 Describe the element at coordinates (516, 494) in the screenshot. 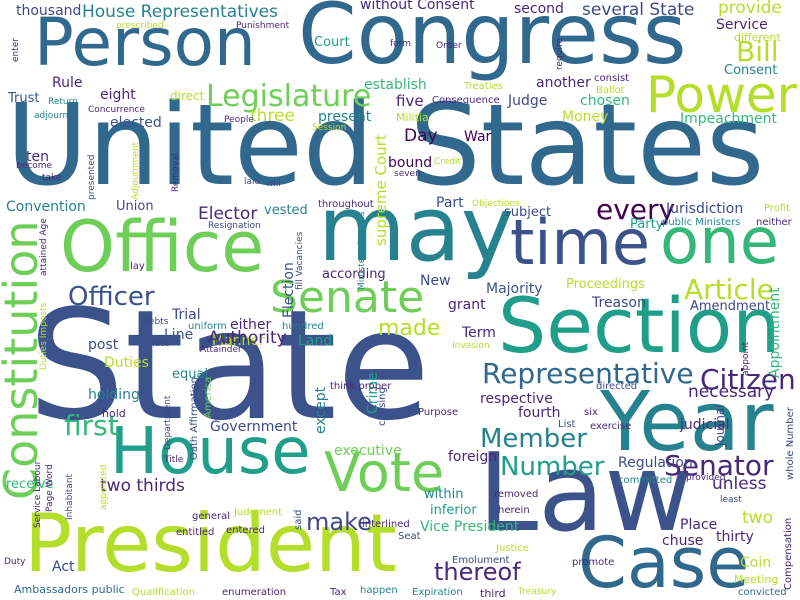

I see `word-removed: removed` at that location.